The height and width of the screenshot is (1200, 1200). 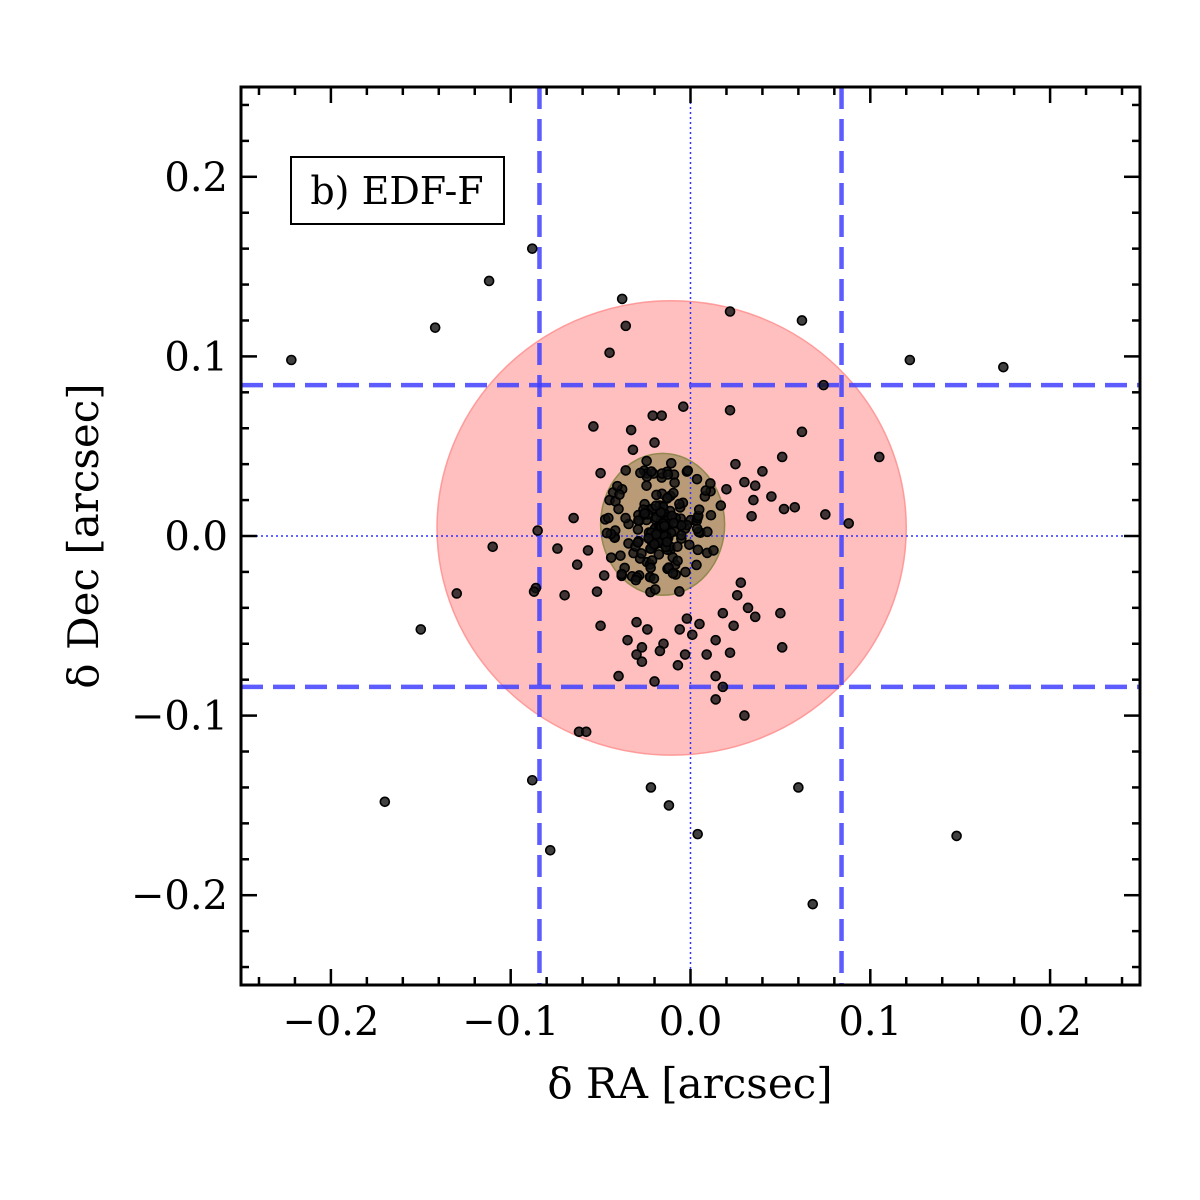 What do you see at coordinates (510, 1022) in the screenshot?
I see `x-tick-label: −0.1` at bounding box center [510, 1022].